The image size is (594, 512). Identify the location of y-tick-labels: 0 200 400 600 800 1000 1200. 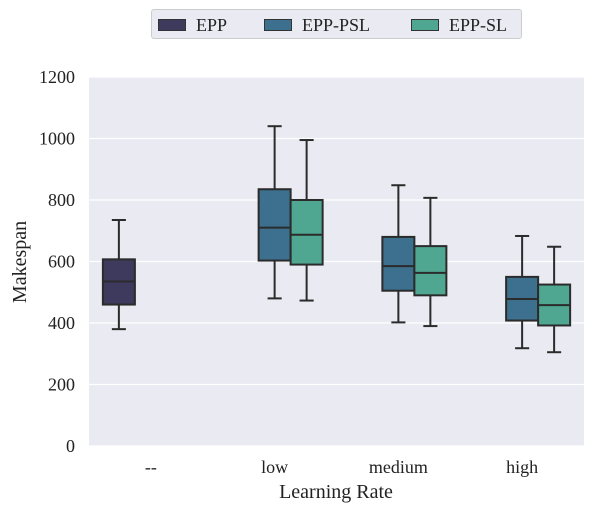
(57, 261).